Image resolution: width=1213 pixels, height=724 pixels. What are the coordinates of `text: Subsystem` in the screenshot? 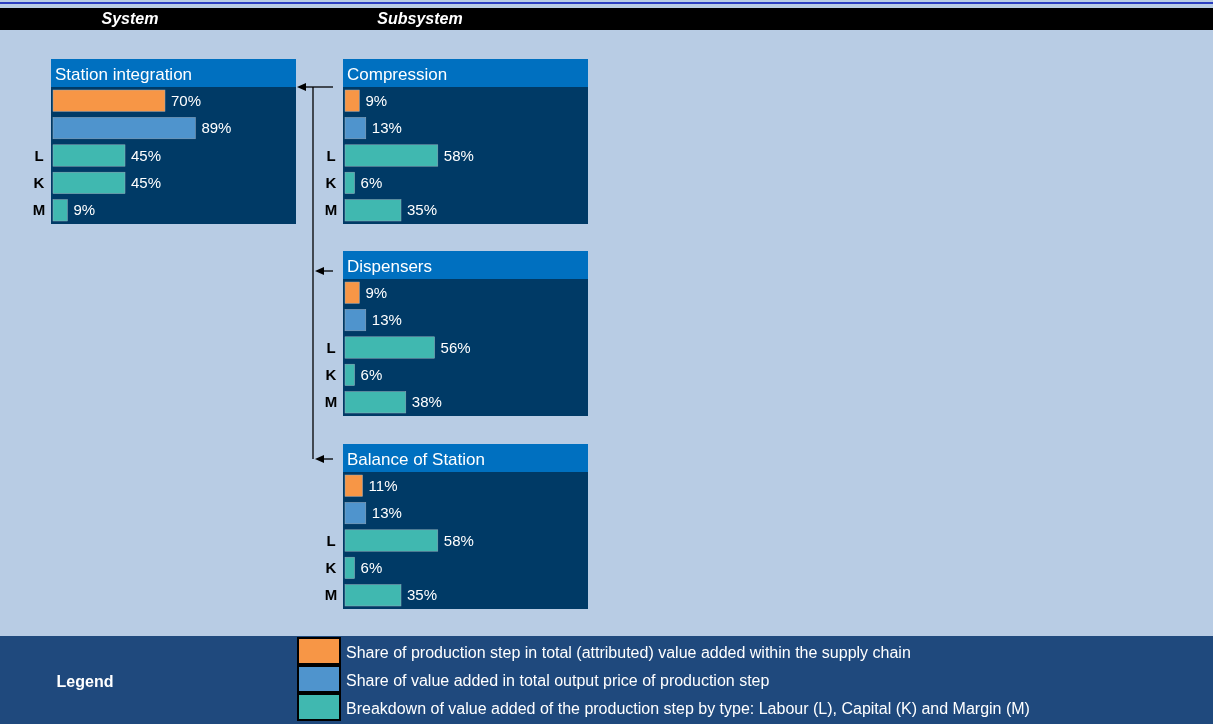 It's located at (420, 18).